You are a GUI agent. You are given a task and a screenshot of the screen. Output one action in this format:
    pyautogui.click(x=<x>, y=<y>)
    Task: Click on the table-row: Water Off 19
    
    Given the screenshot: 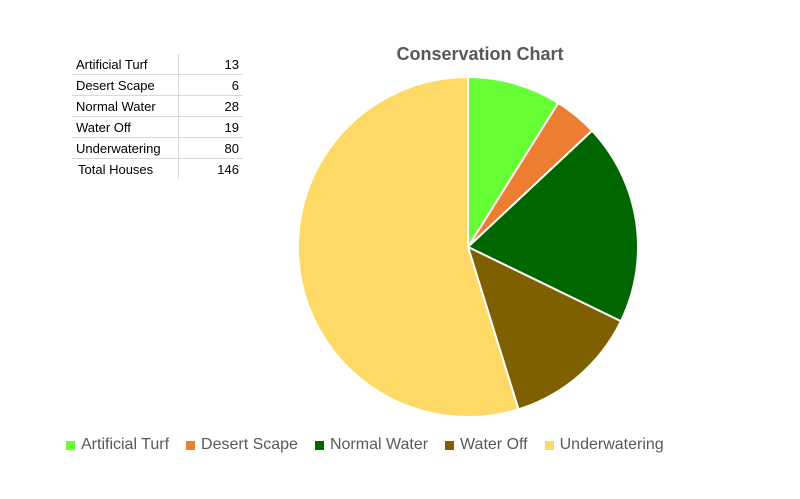 What is the action you would take?
    pyautogui.click(x=157, y=127)
    